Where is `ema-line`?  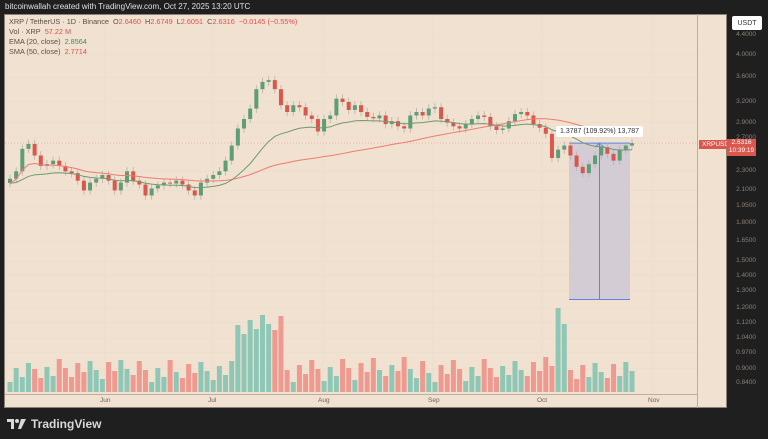 ema-line is located at coordinates (321, 154).